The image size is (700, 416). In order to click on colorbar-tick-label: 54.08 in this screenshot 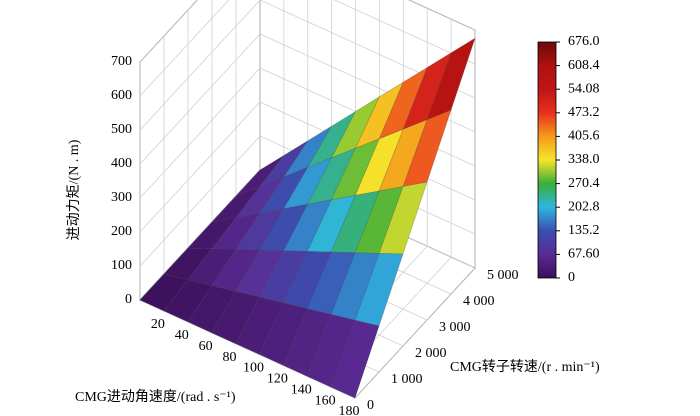, I will do `click(584, 88)`.